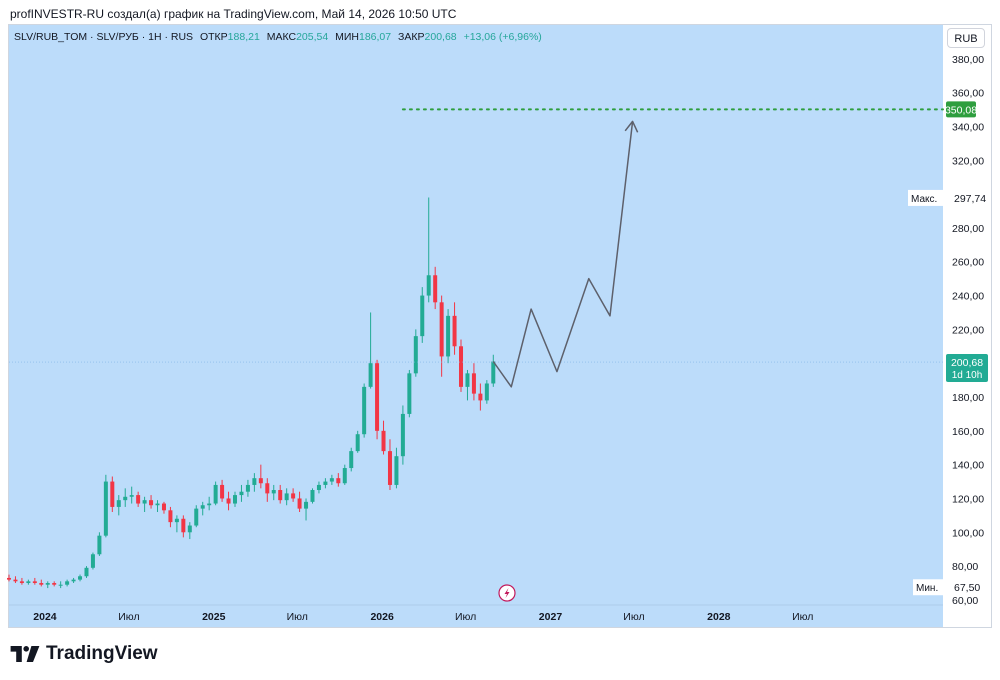  Describe the element at coordinates (476, 616) in the screenshot. I see `time-axis` at that location.